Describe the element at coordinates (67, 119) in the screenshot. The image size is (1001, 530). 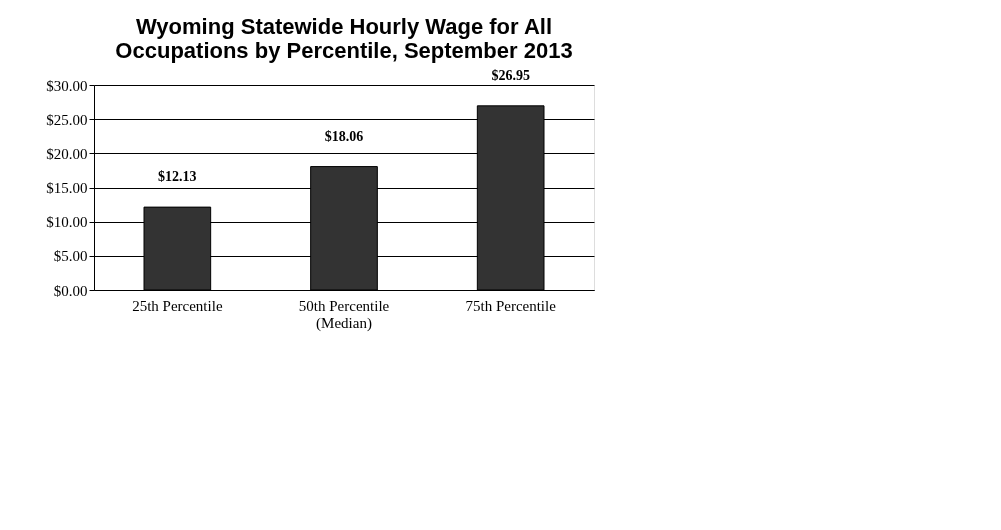
I see `y-tick-label: $25.00` at that location.